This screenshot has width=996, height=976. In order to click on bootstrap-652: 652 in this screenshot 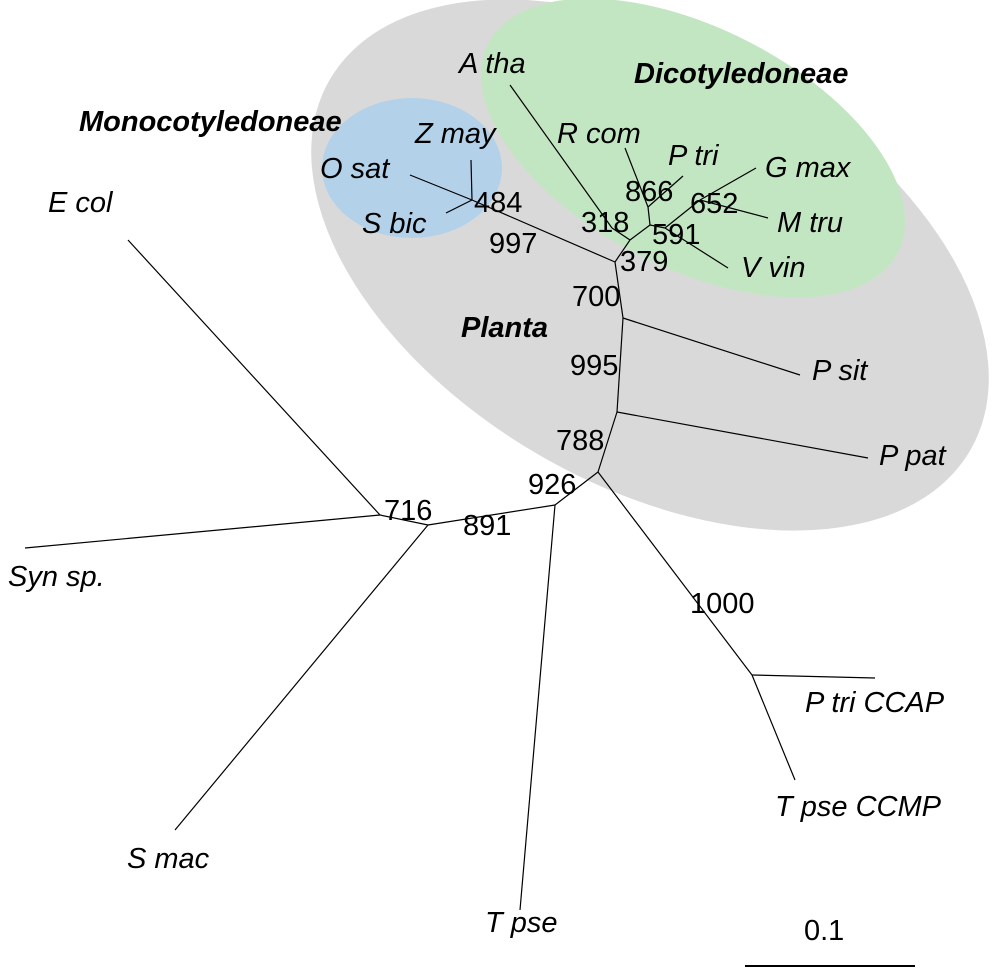, I will do `click(714, 204)`.